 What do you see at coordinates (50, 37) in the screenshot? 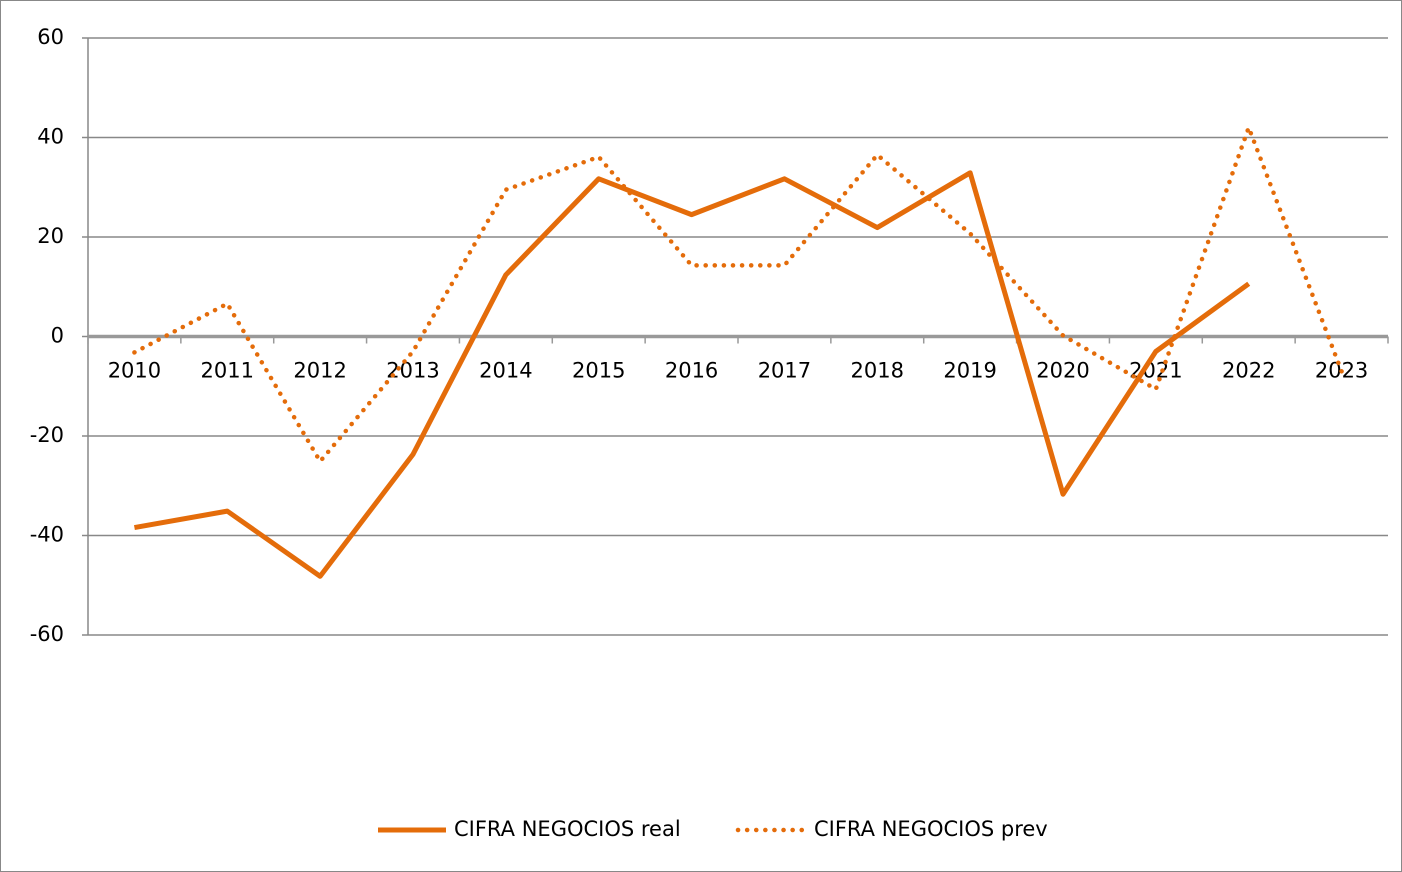
I see `y-tick-label: 60` at bounding box center [50, 37].